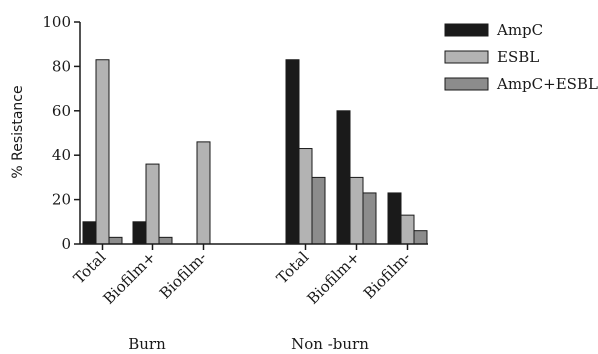 This screenshot has width=598, height=354. I want to click on x-axis, so click(254, 246).